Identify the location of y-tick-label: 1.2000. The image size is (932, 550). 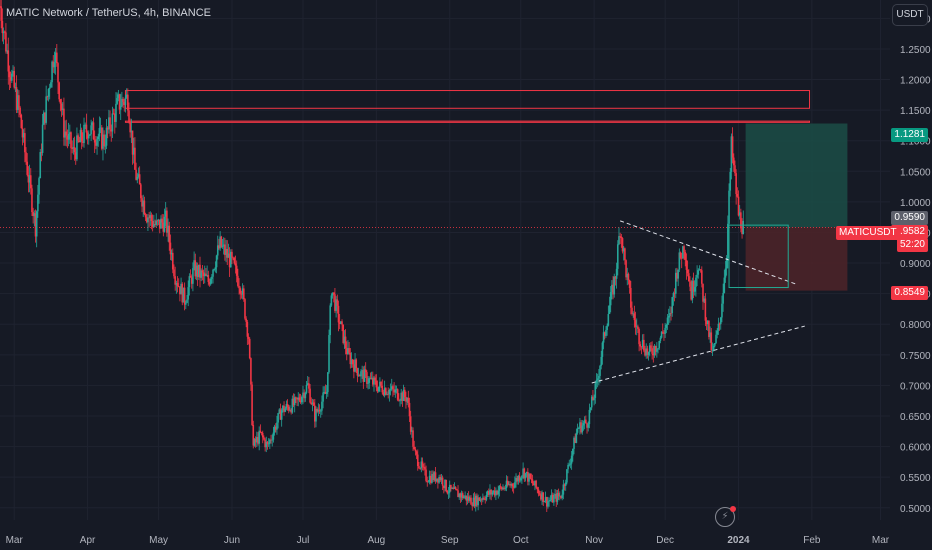
(915, 81).